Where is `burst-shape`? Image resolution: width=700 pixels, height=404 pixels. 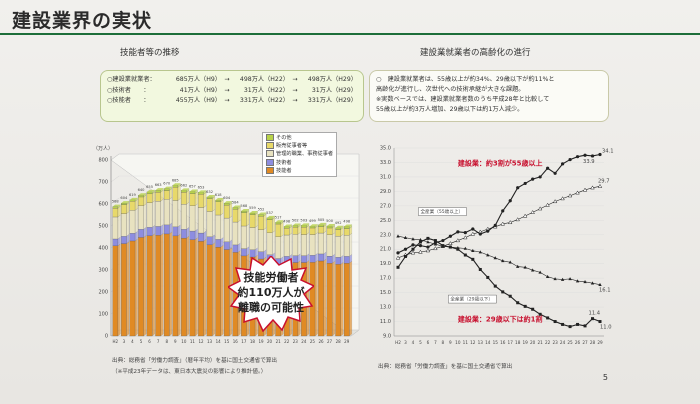 burst-shape is located at coordinates (271, 294).